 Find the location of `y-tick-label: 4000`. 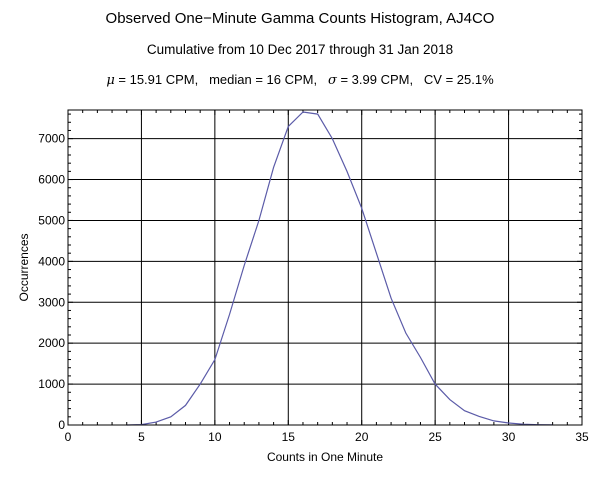

y-tick-label: 4000 is located at coordinates (51, 261).